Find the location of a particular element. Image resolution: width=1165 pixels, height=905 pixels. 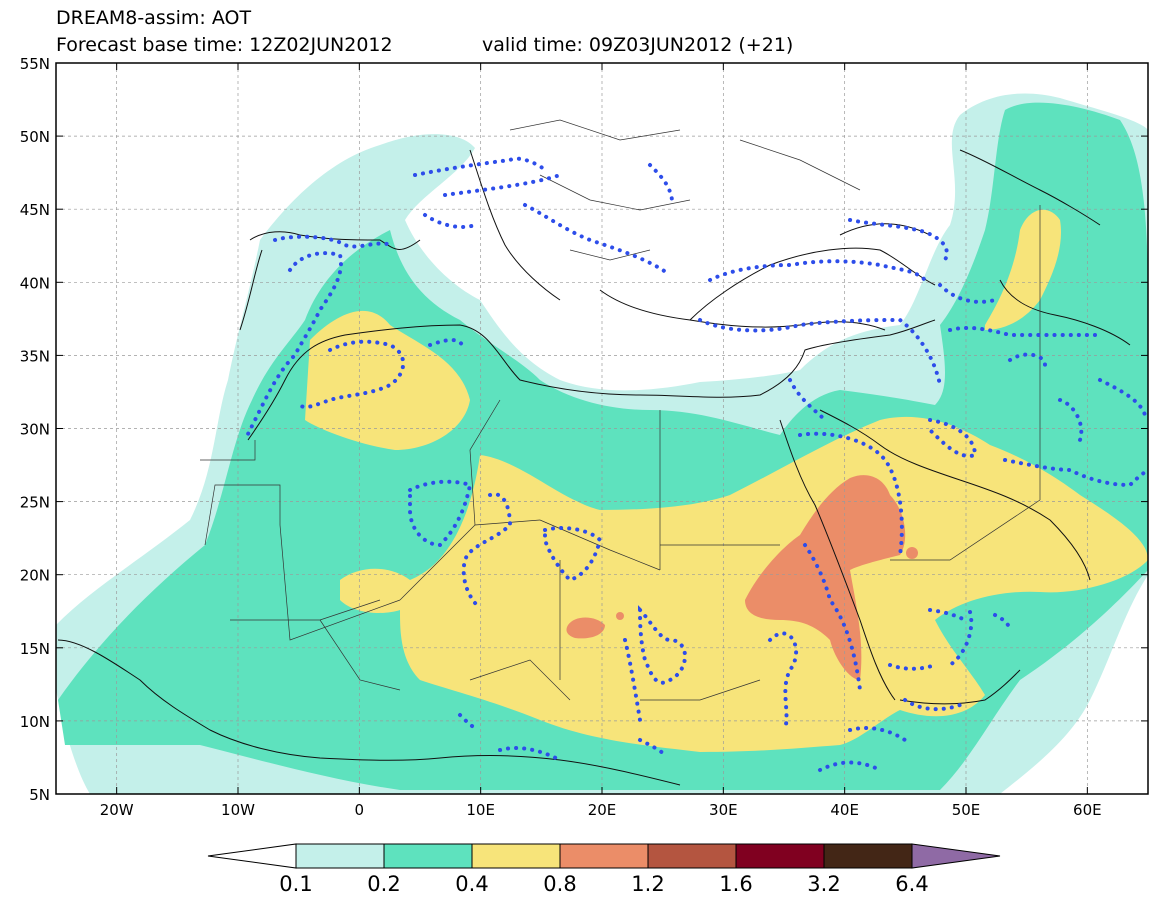

lon-label: 60E is located at coordinates (1087, 810).